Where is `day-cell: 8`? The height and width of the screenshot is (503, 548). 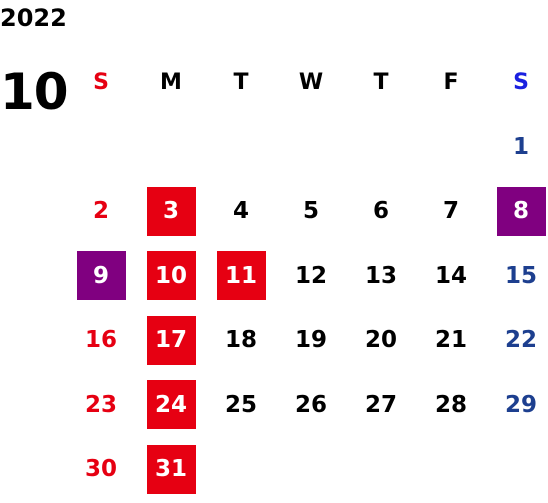 day-cell: 8 is located at coordinates (517, 211).